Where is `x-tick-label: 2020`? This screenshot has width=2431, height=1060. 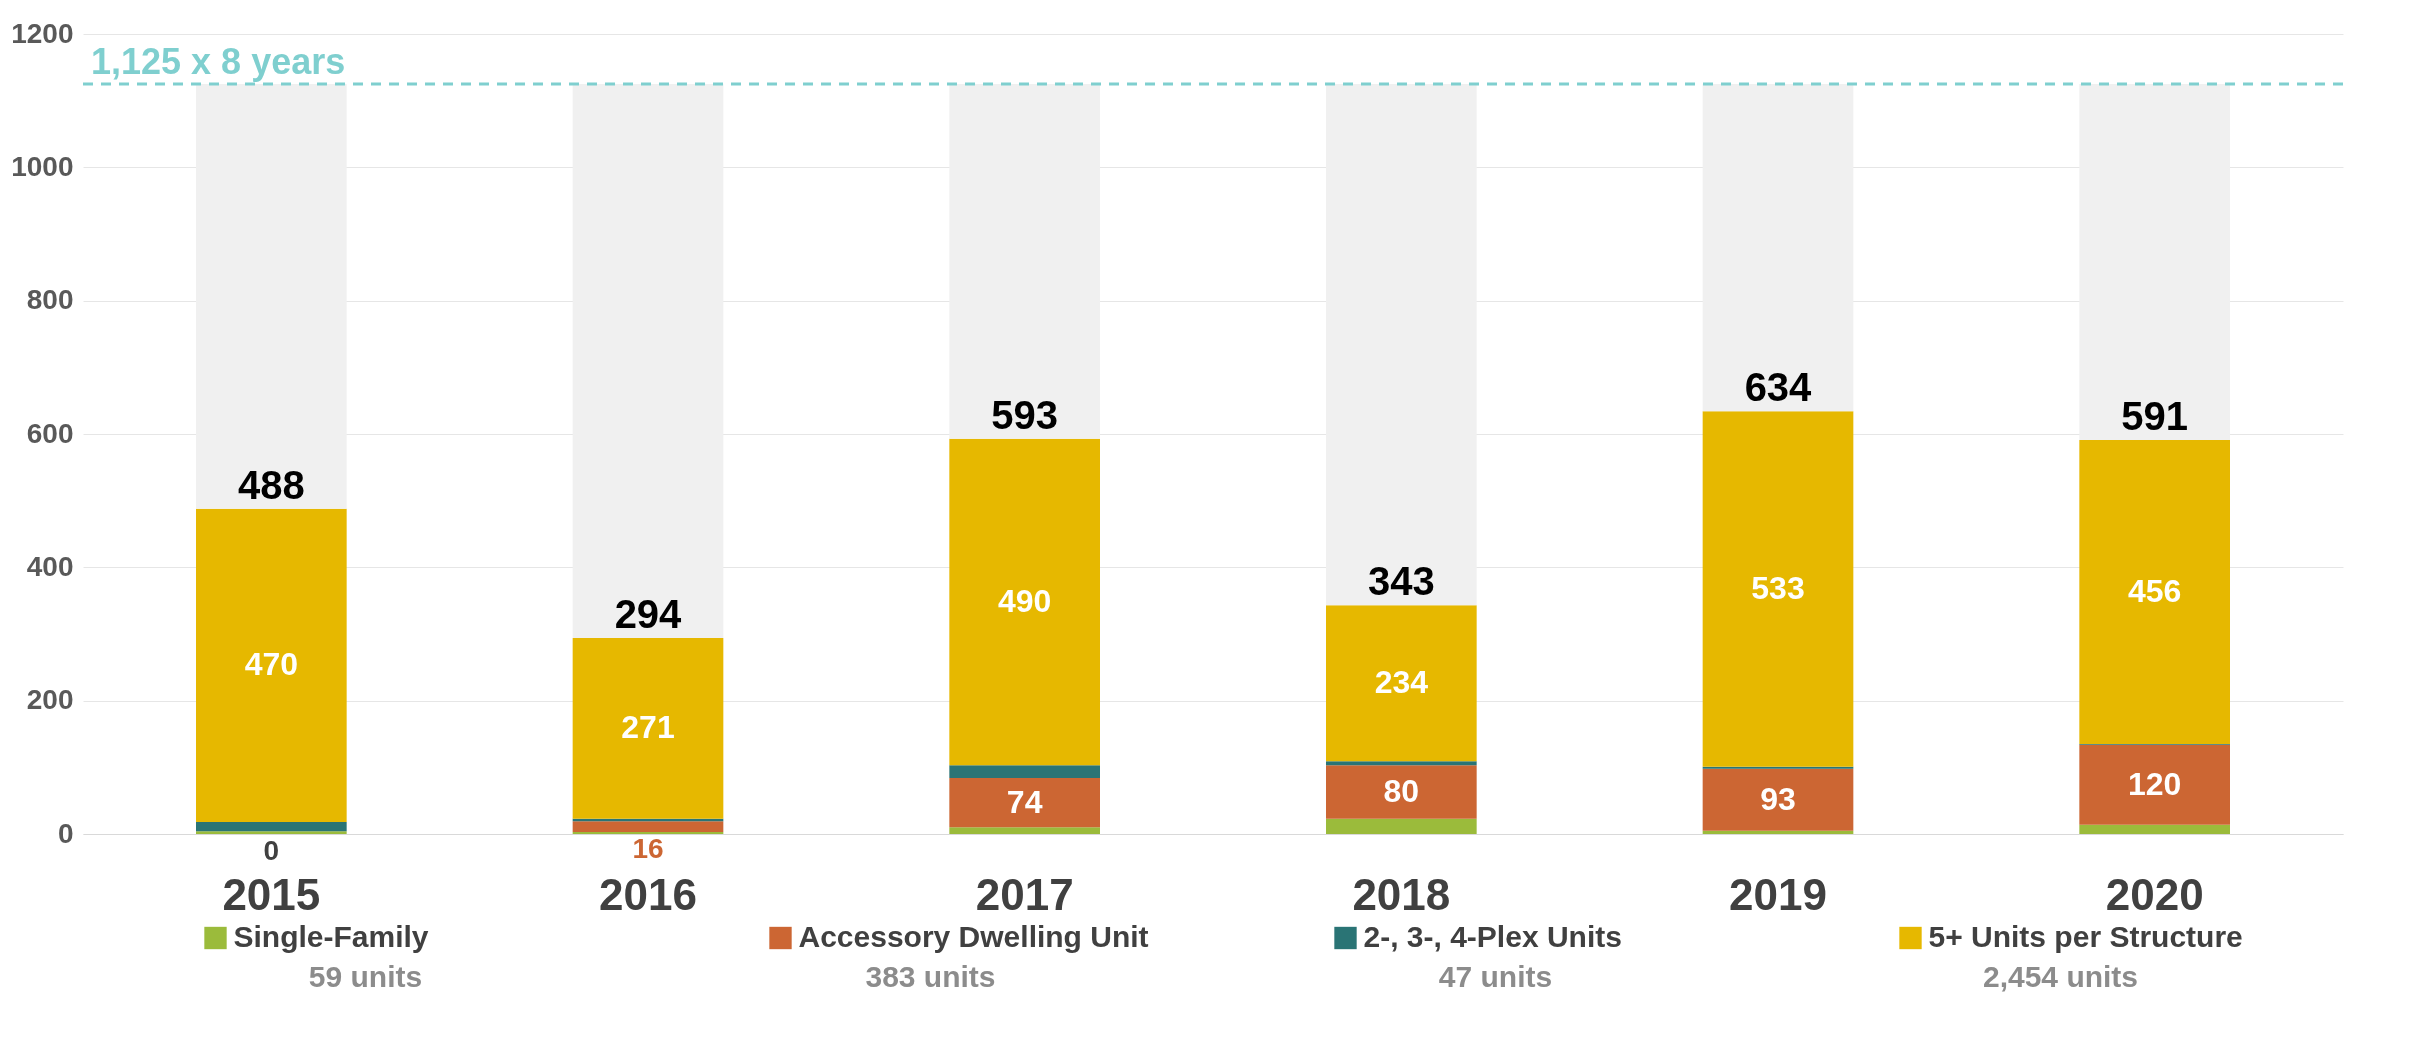 x-tick-label: 2020 is located at coordinates (2154, 894).